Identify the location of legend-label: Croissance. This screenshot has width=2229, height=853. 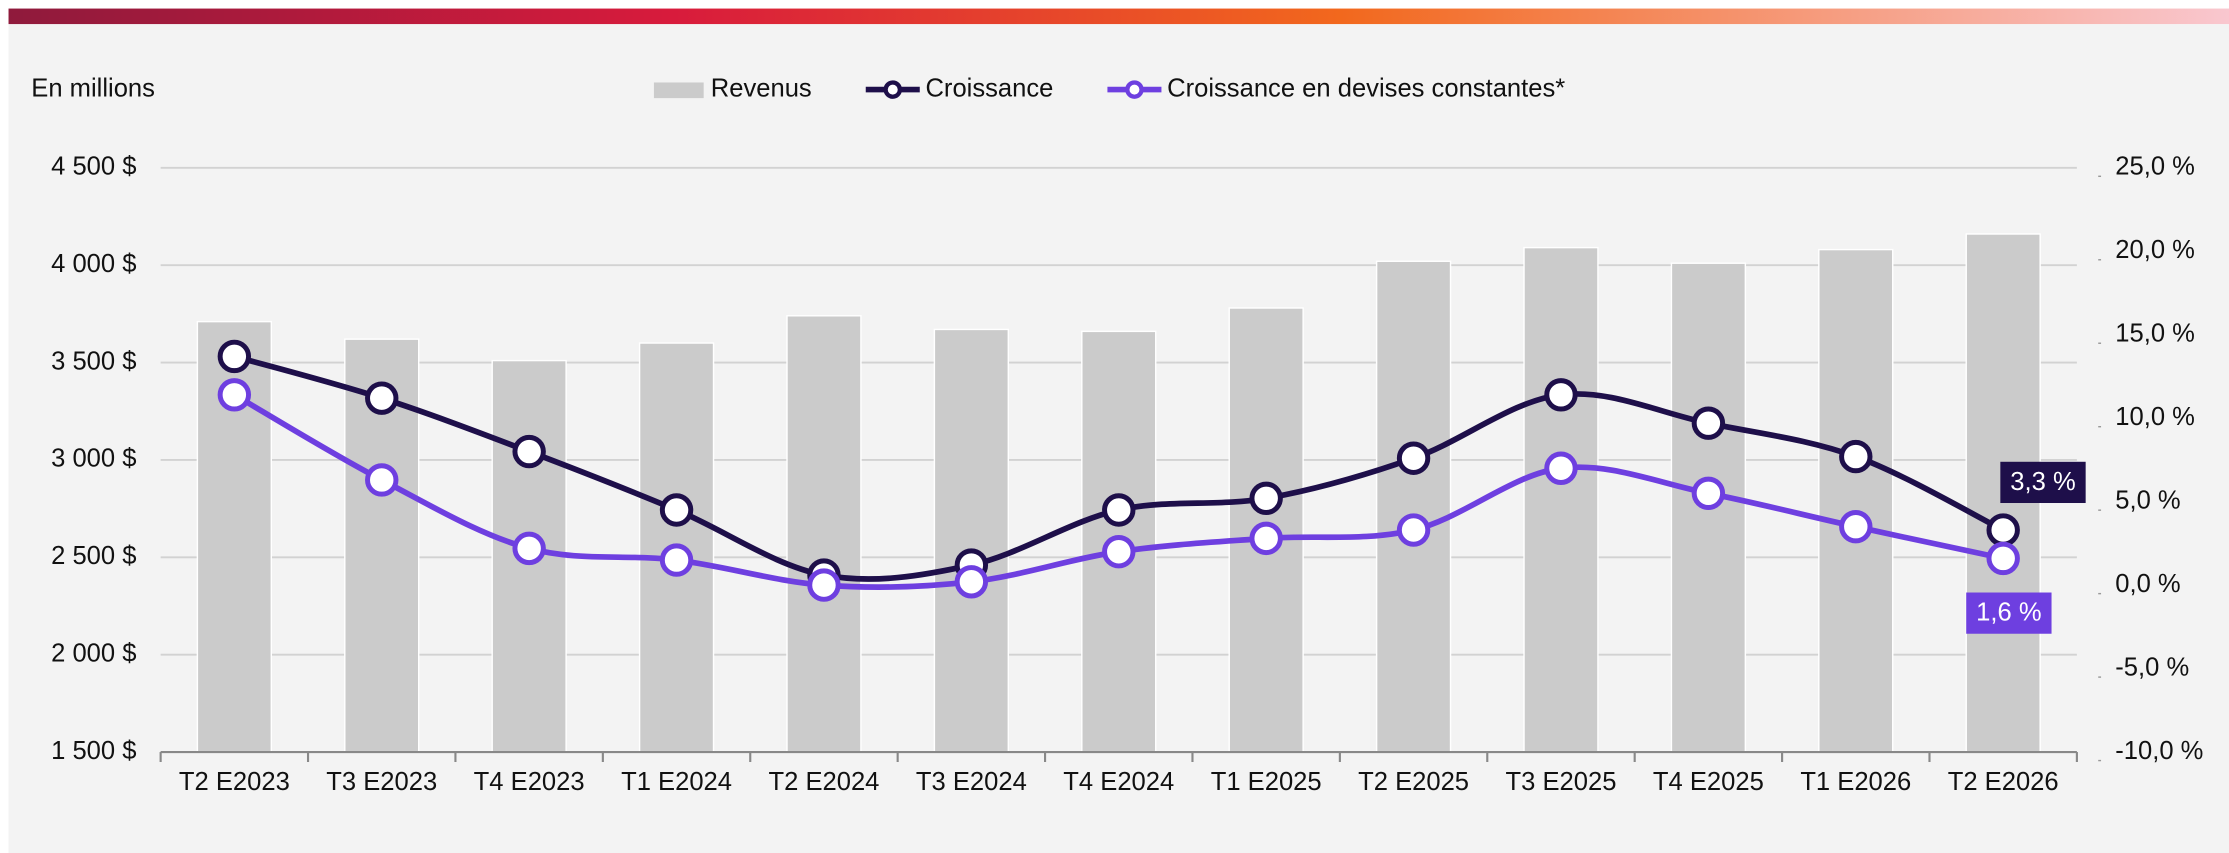
(989, 88).